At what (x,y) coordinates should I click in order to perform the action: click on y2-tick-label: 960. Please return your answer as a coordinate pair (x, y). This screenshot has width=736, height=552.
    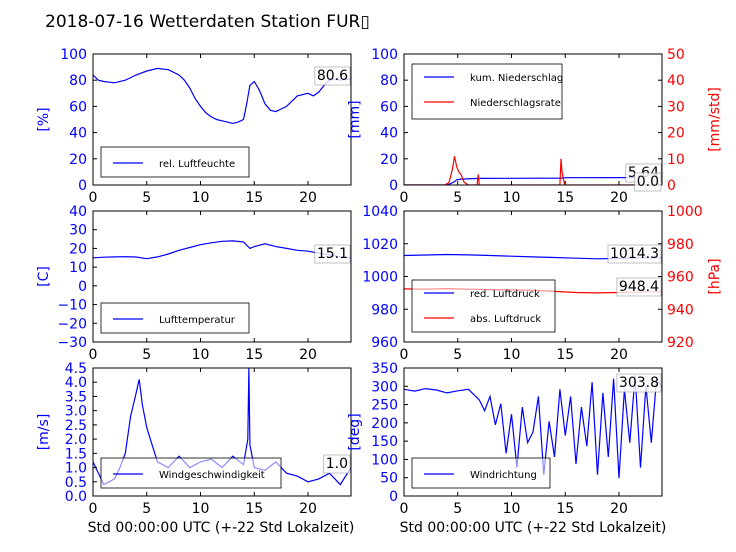
    Looking at the image, I should click on (680, 278).